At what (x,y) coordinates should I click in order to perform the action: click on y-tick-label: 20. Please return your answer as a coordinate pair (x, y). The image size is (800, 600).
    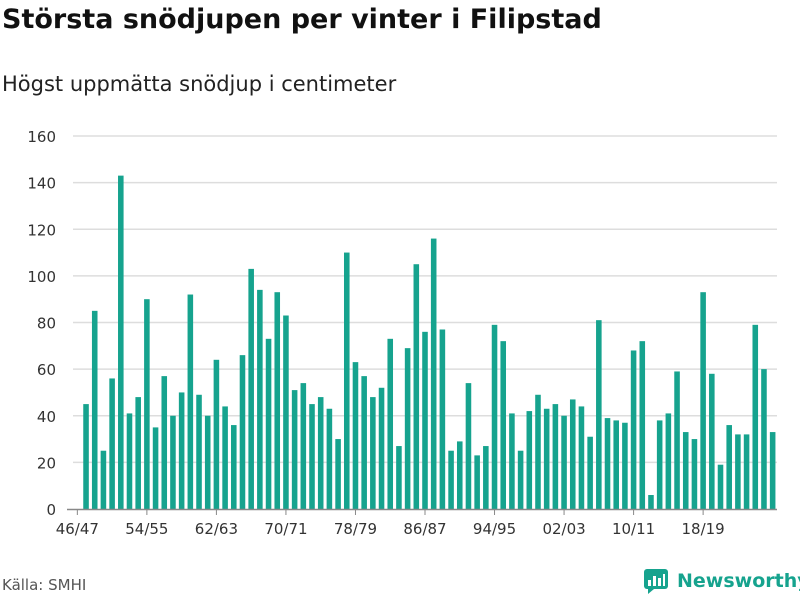
    Looking at the image, I should click on (46, 463).